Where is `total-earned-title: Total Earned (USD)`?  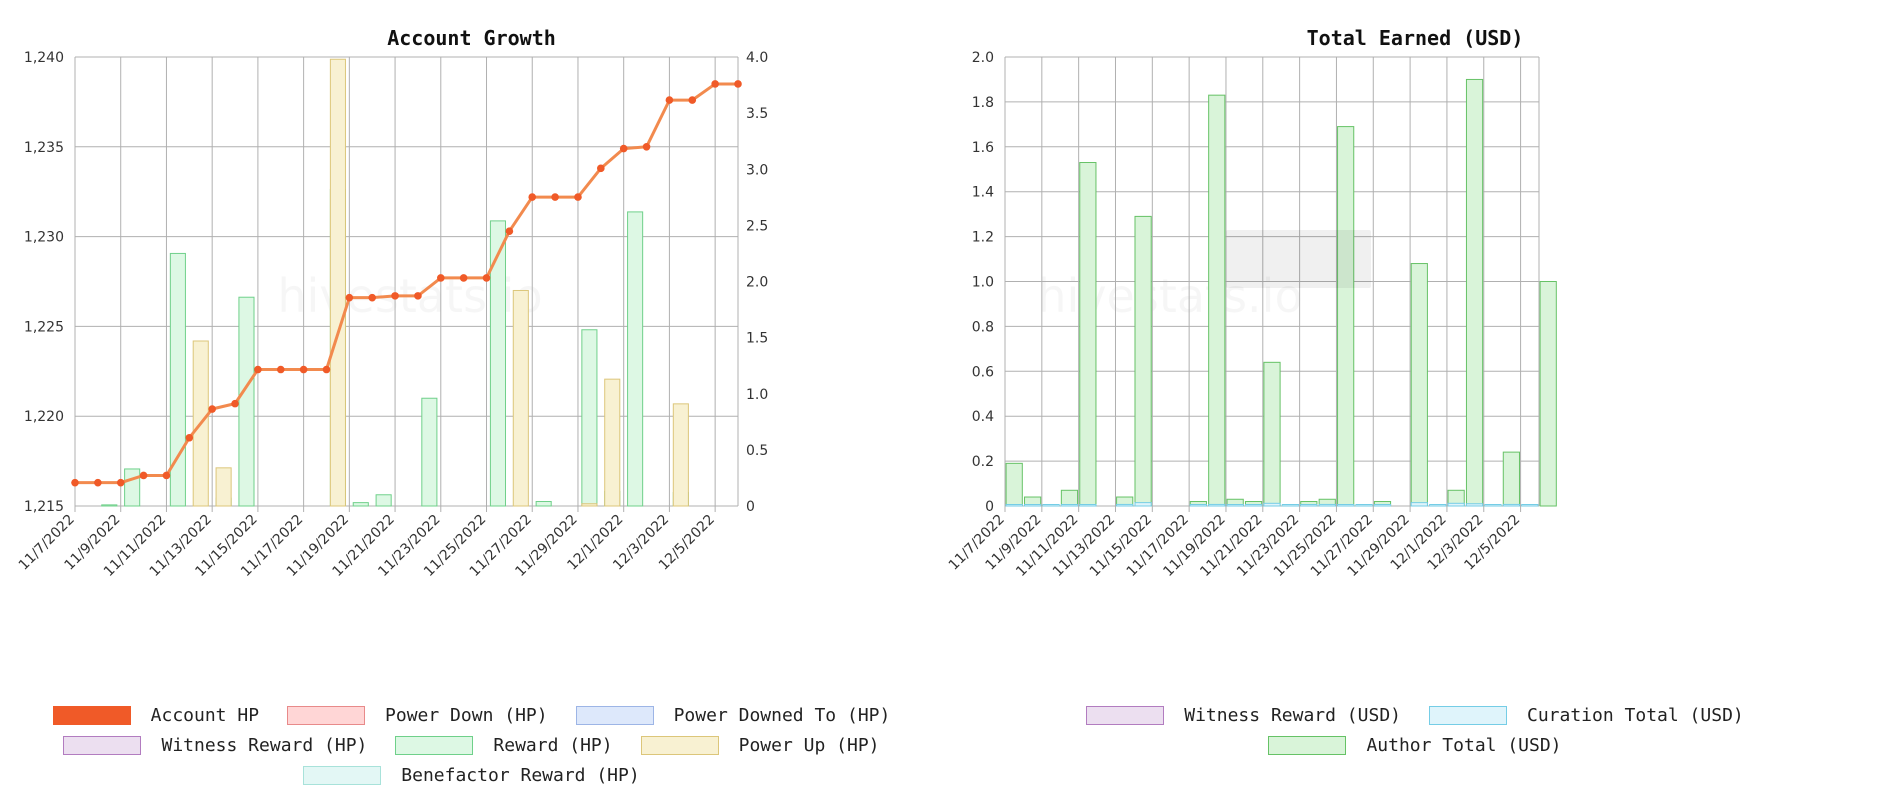 total-earned-title: Total Earned (USD) is located at coordinates (1415, 38).